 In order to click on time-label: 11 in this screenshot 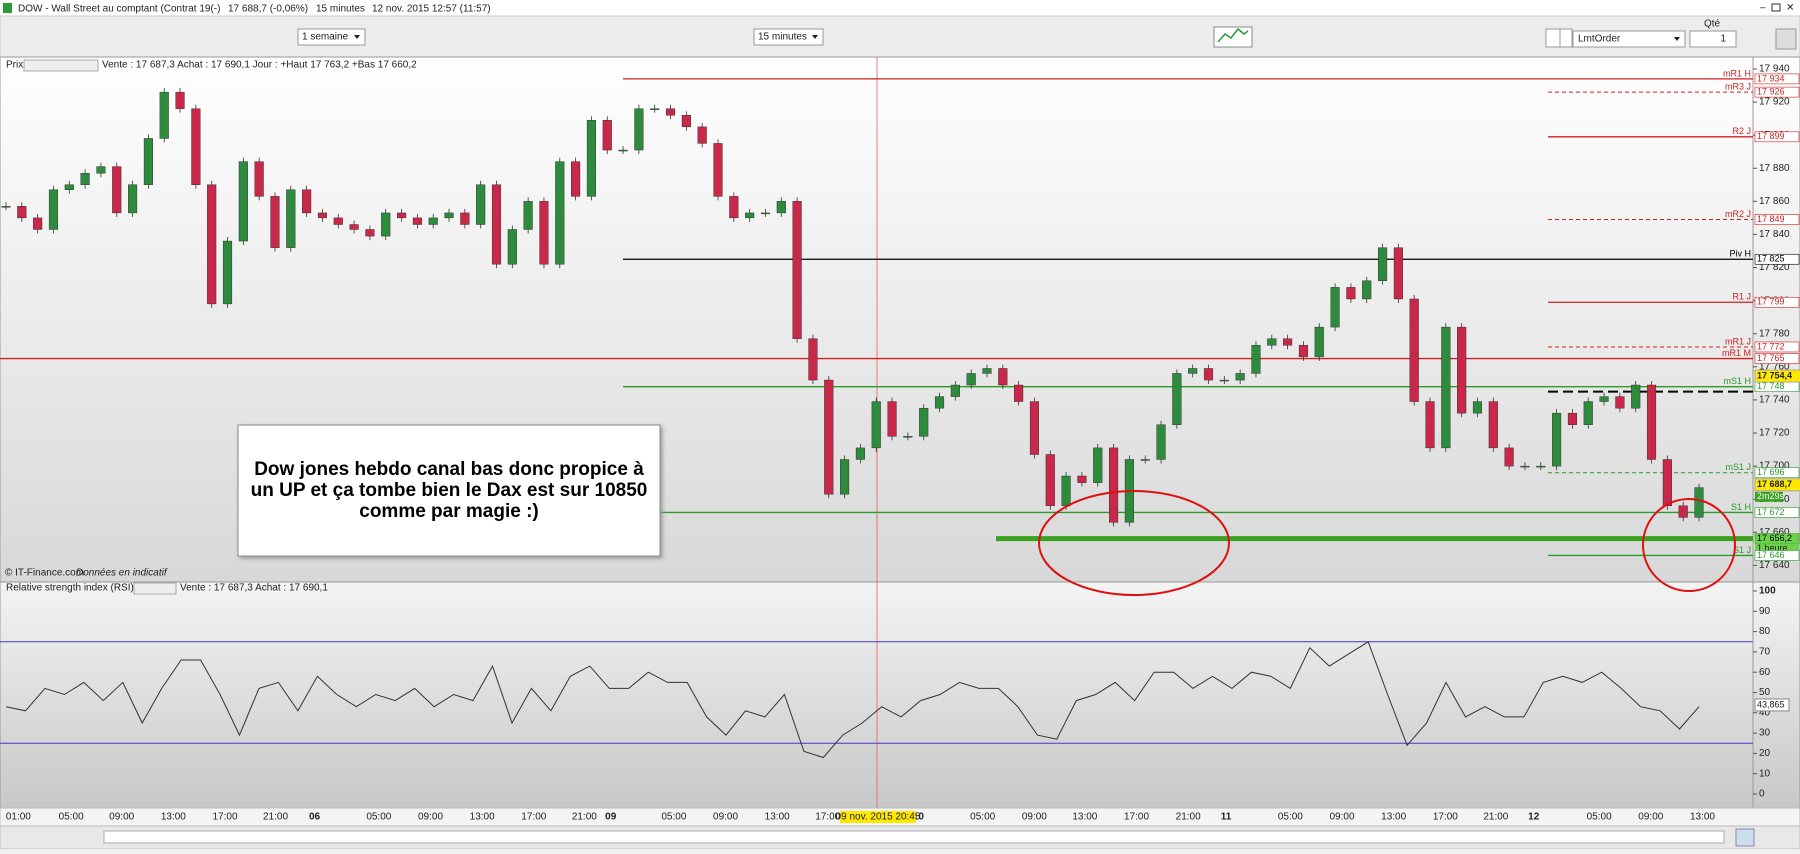, I will do `click(1226, 817)`.